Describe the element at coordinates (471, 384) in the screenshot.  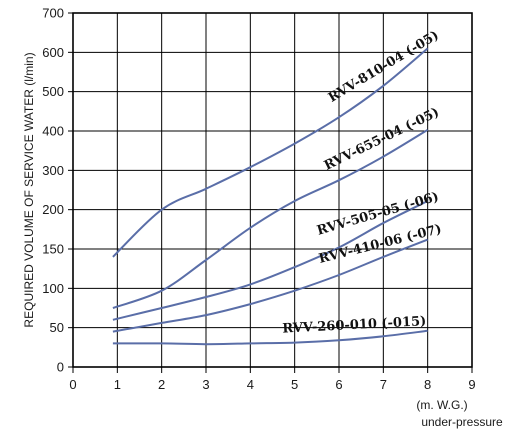
I see `x-tick-label: 9` at that location.